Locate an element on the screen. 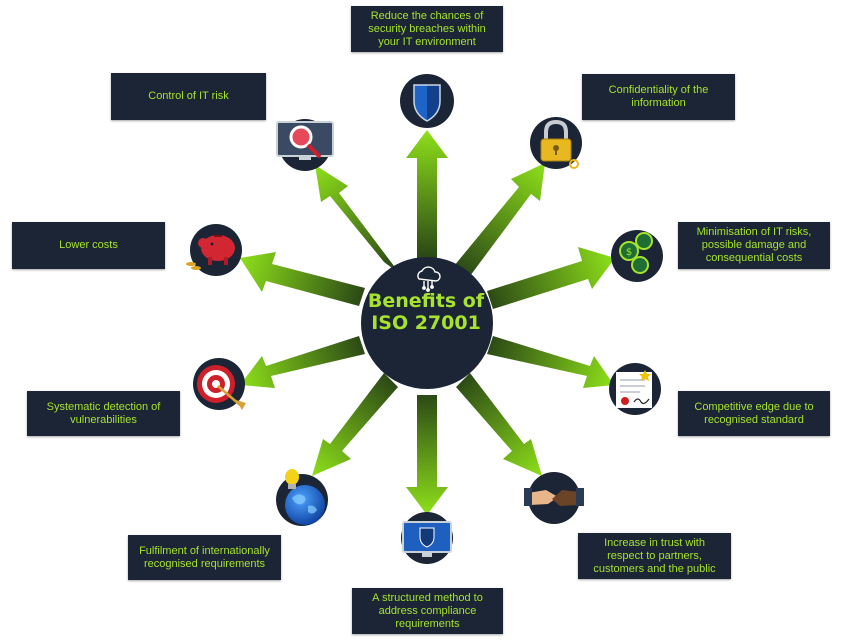 This screenshot has height=644, width=851. arrow-to-international is located at coordinates (355, 424).